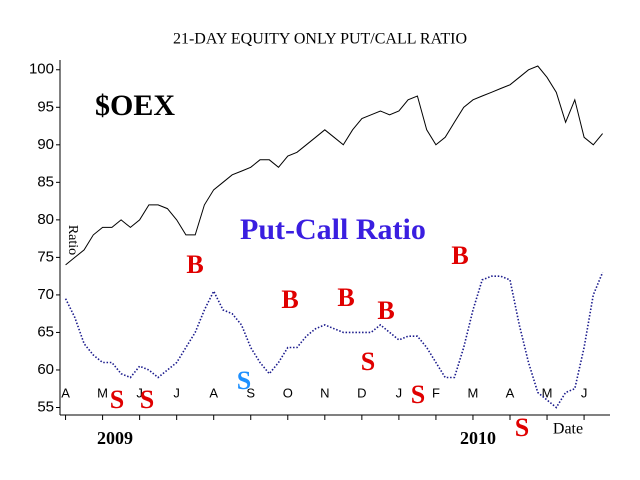 This screenshot has width=640, height=480. Describe the element at coordinates (45, 219) in the screenshot. I see `y-tick-label: 80` at that location.